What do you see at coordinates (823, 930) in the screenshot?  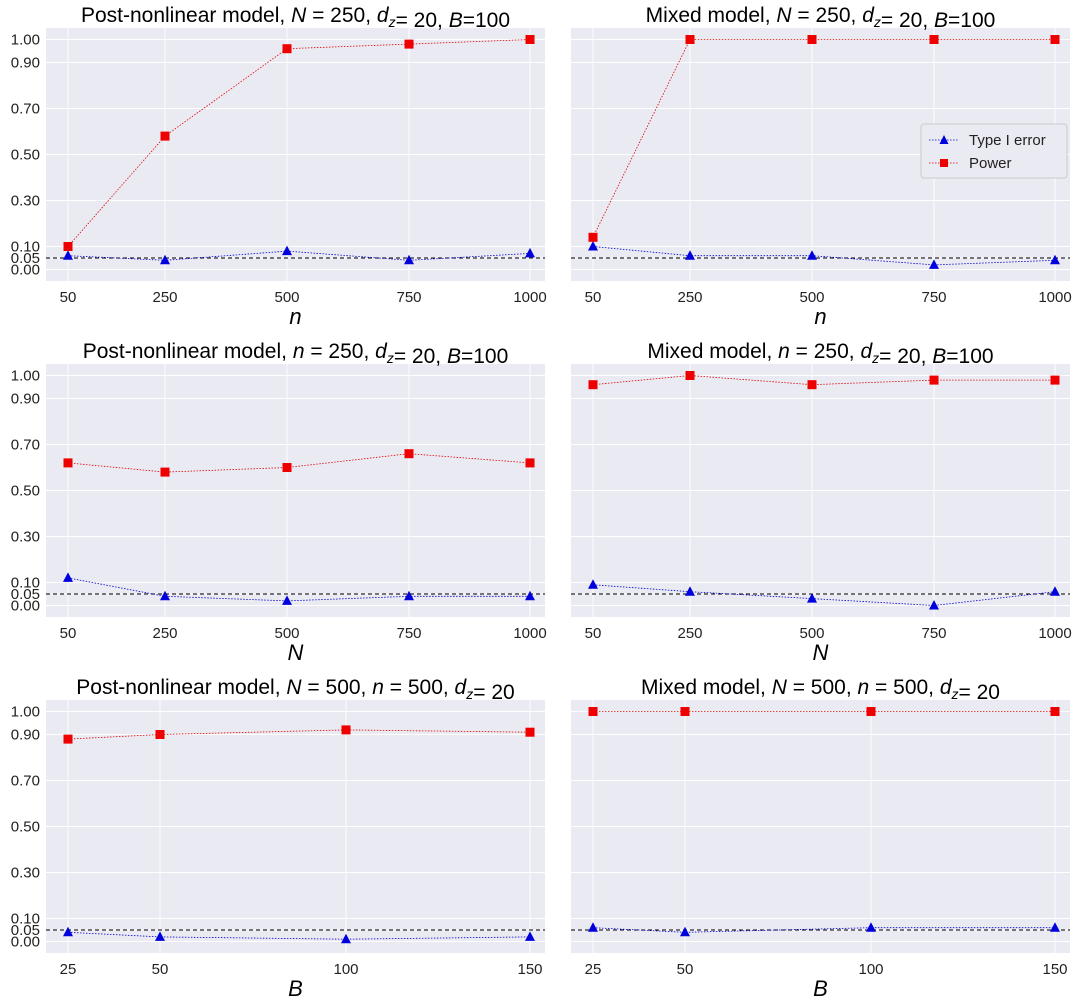 I see `series-line-type1-error` at bounding box center [823, 930].